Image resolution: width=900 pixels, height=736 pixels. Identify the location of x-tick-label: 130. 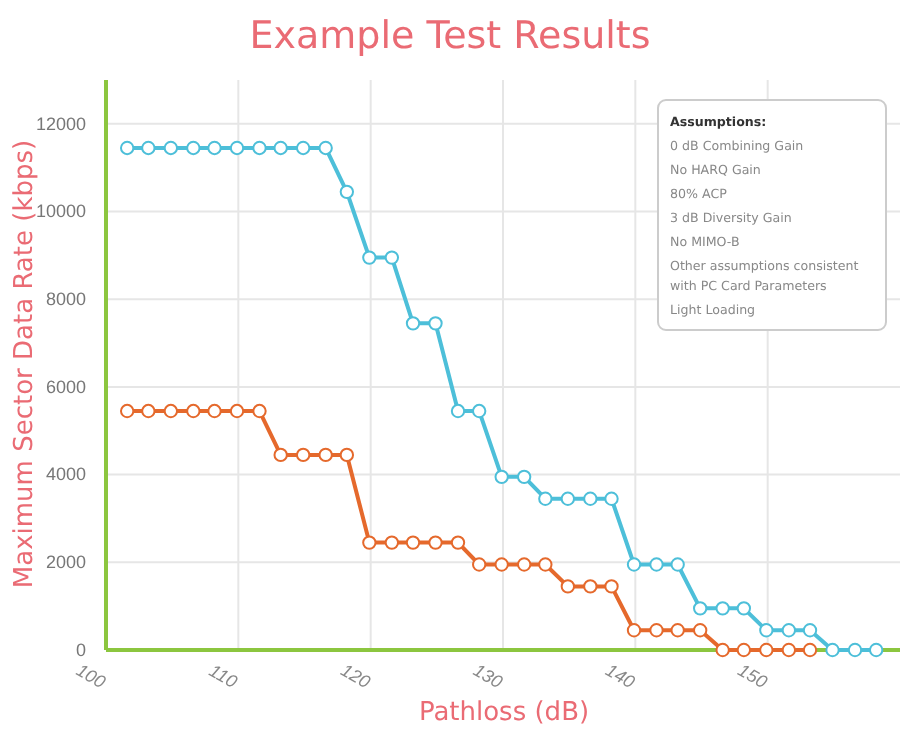
(487, 676).